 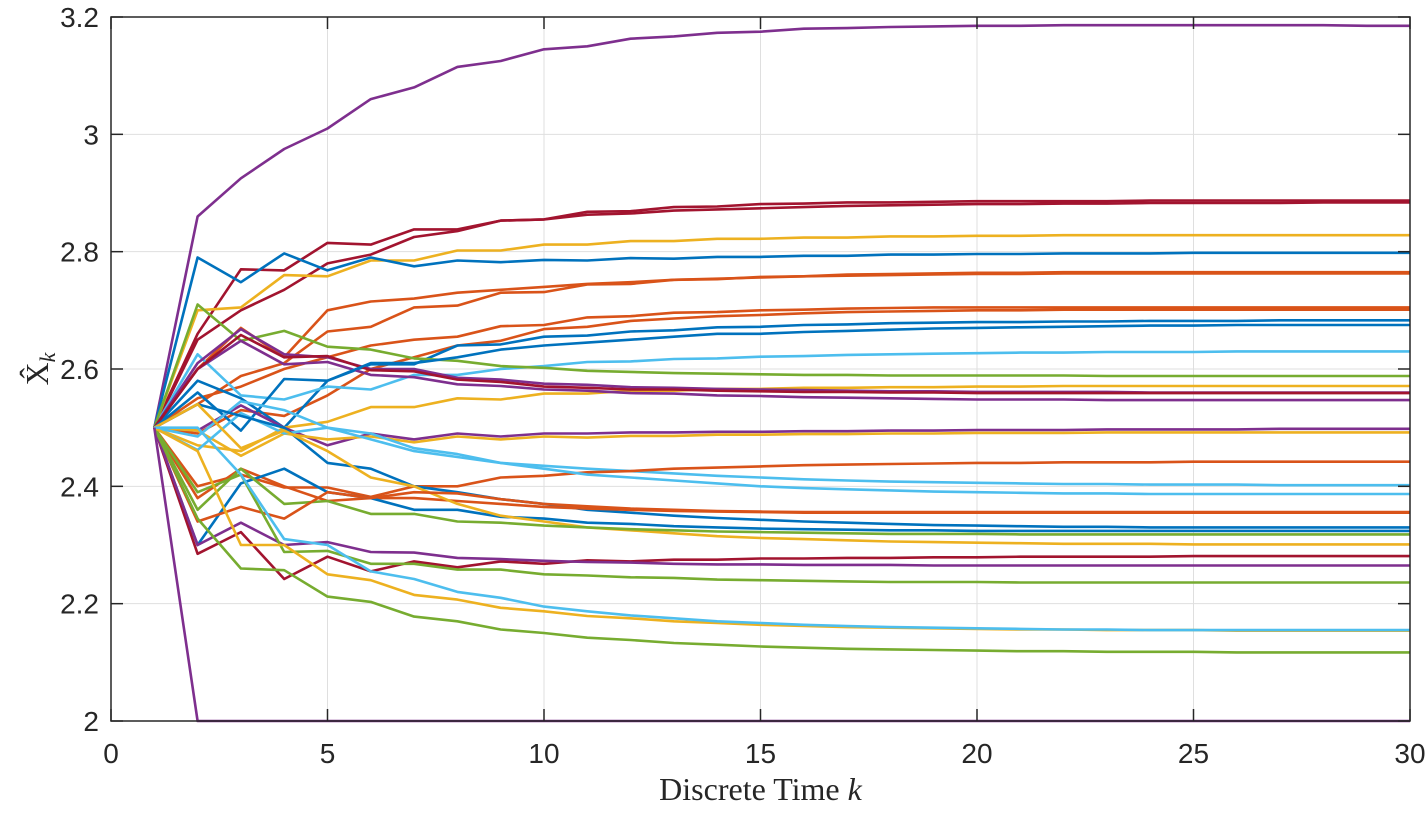 I want to click on x-tick-label: 5, so click(x=328, y=753).